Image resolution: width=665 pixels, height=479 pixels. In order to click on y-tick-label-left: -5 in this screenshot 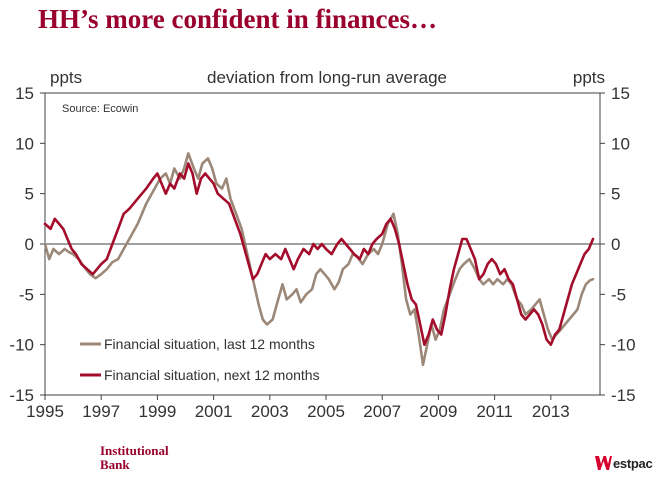, I will do `click(26, 294)`.